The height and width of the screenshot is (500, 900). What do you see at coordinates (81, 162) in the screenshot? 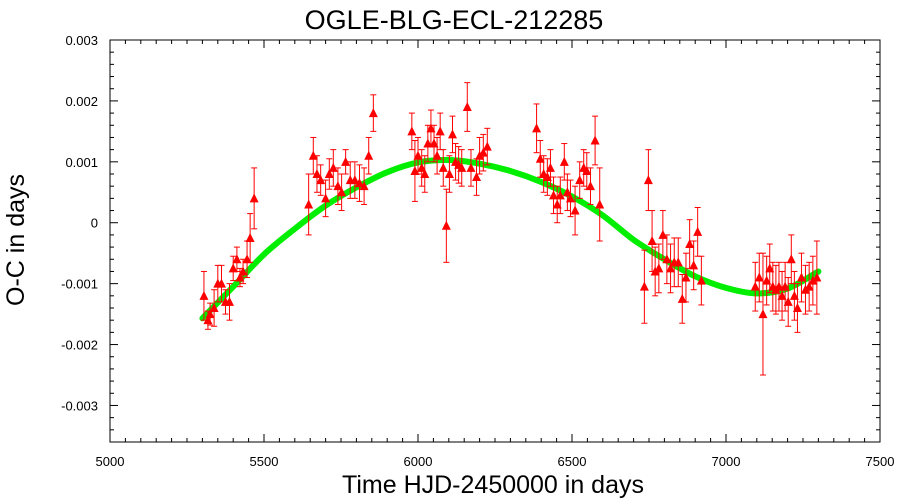
I see `y-tick-label: 0.001` at bounding box center [81, 162].